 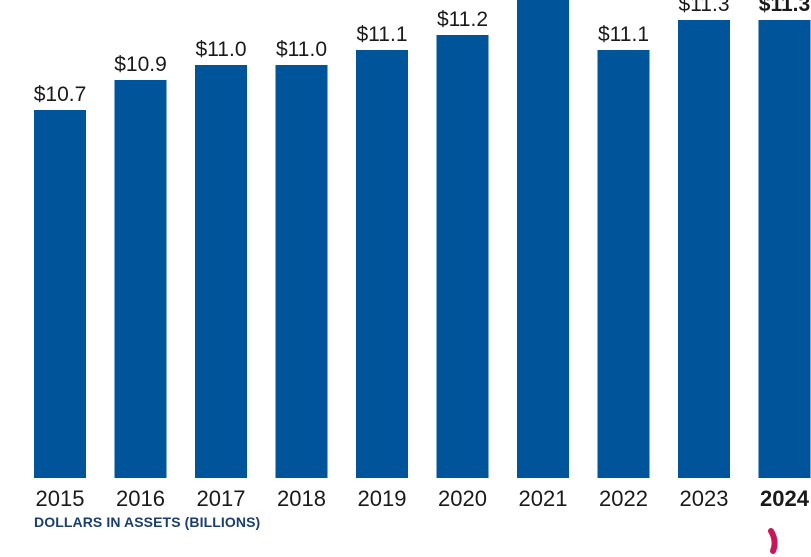 What do you see at coordinates (623, 498) in the screenshot?
I see `x-tick-label-2022: 2022` at bounding box center [623, 498].